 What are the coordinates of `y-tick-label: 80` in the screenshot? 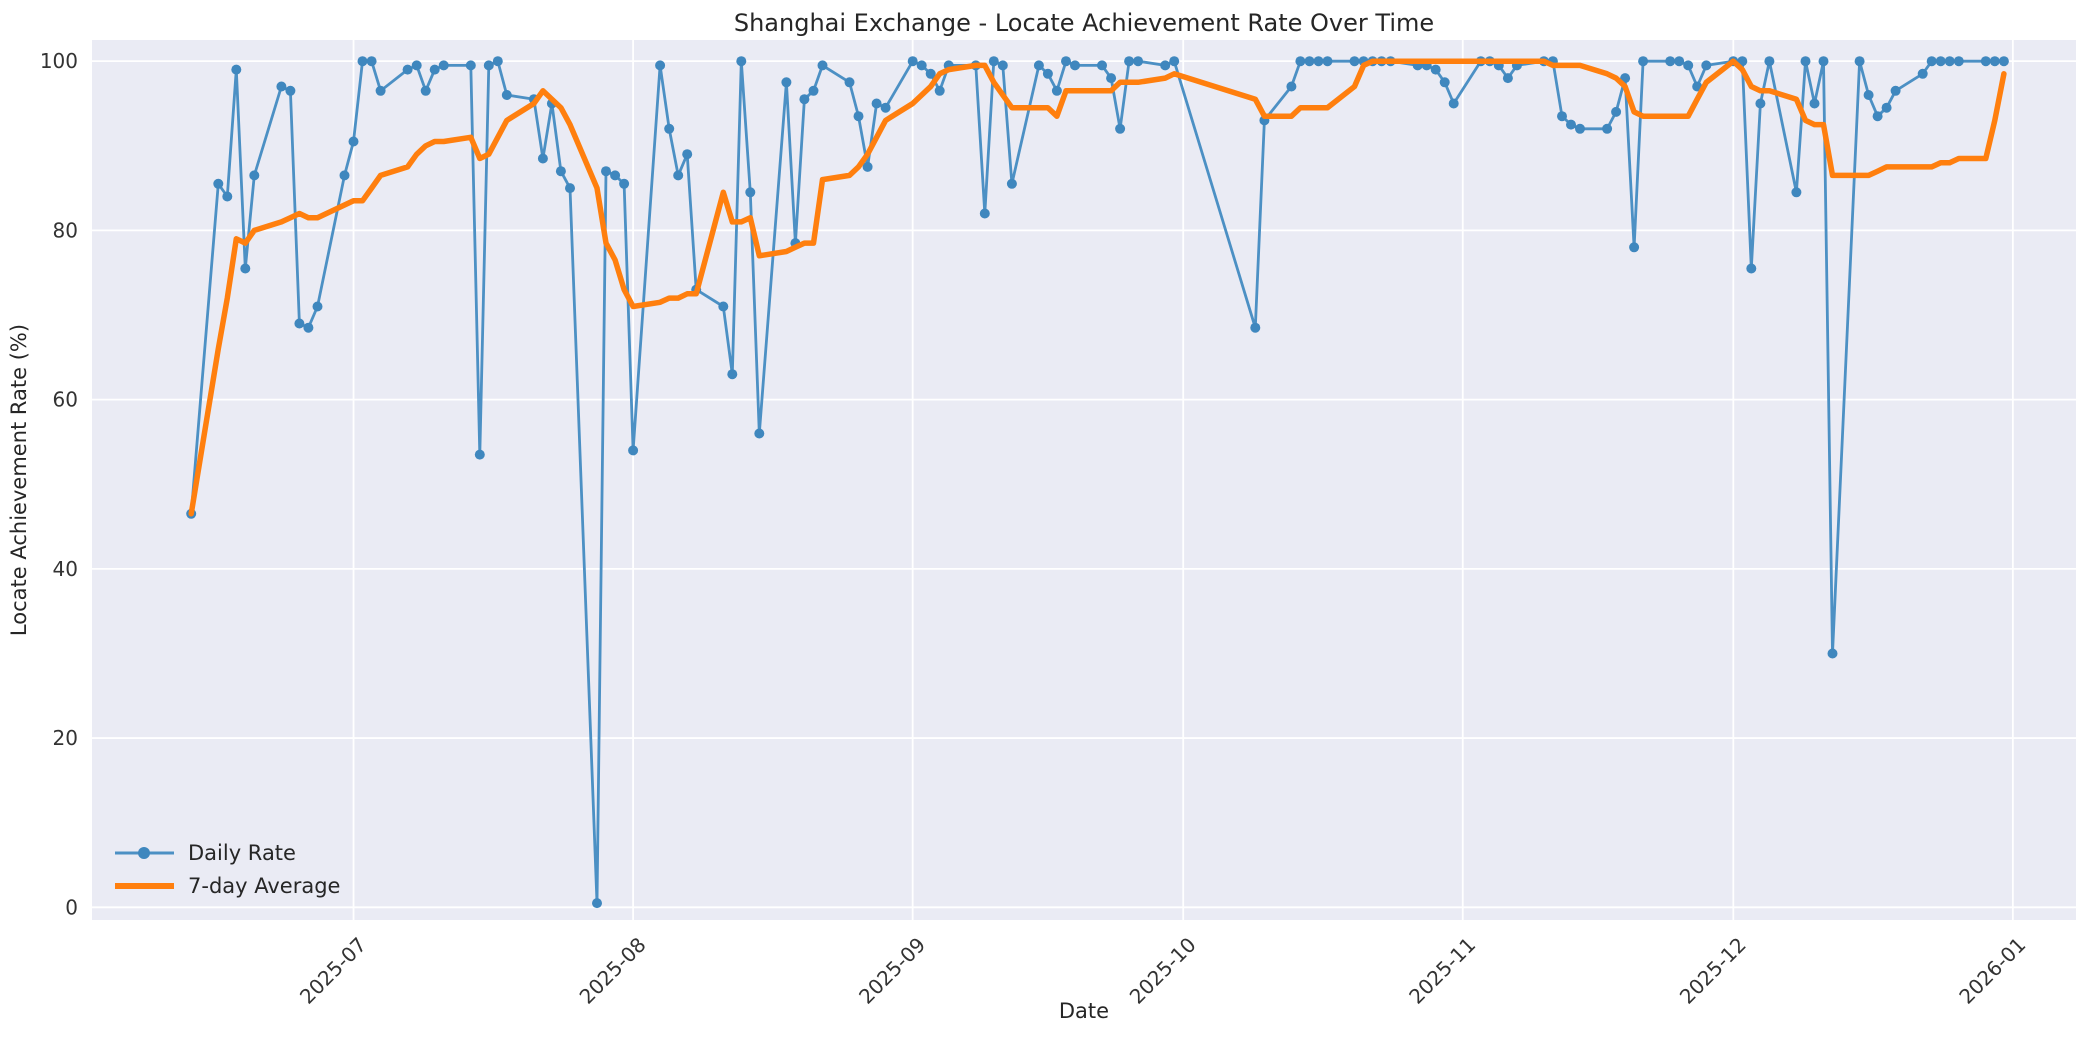 It's located at (65, 230).